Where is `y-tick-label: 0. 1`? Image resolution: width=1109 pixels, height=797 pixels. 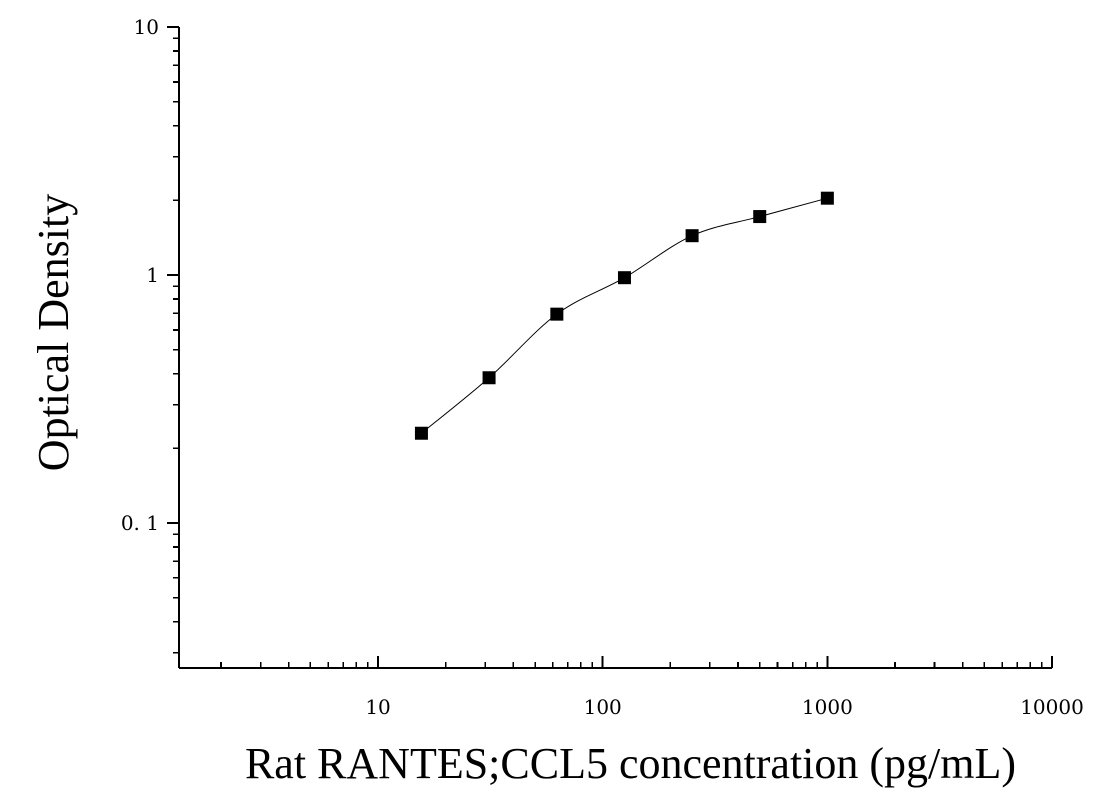
y-tick-label: 0. 1 is located at coordinates (140, 523).